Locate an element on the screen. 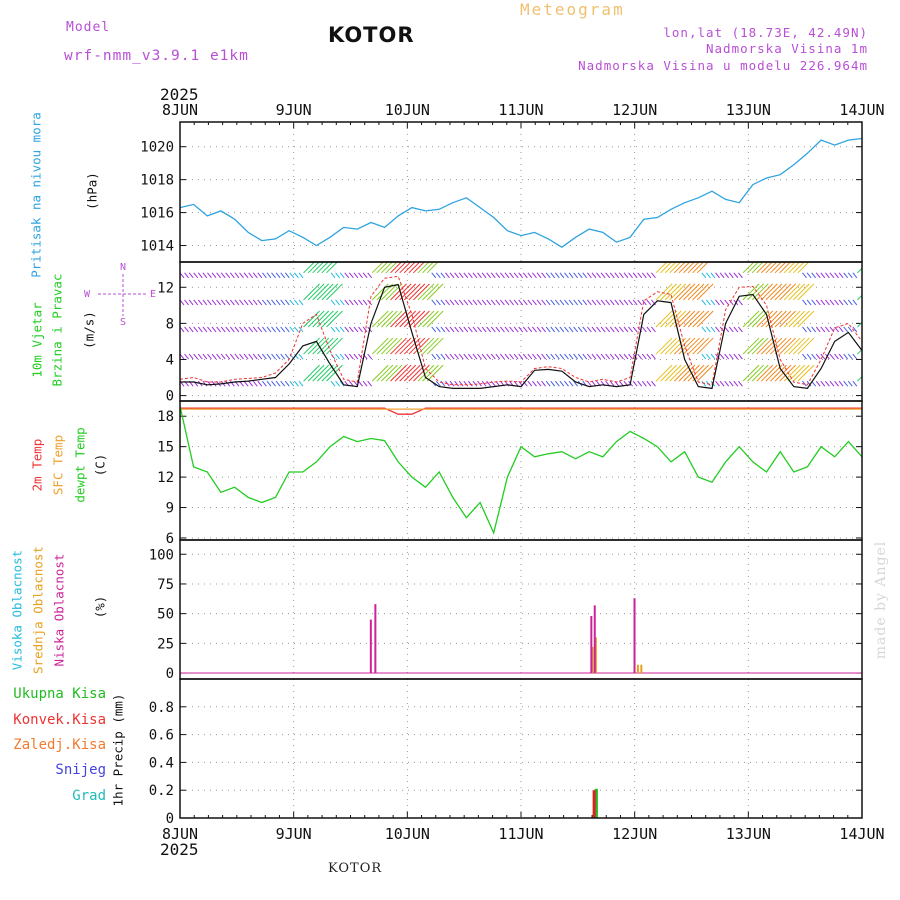  top-date-label: 9JUN is located at coordinates (294, 110).